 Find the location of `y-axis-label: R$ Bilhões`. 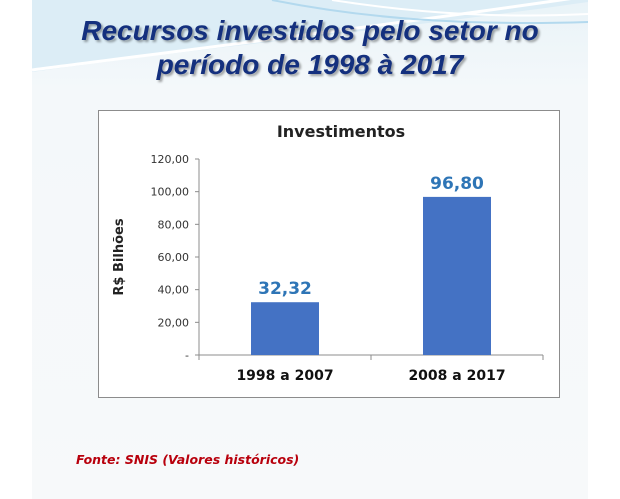

y-axis-label: R$ Bilhões is located at coordinates (119, 256).